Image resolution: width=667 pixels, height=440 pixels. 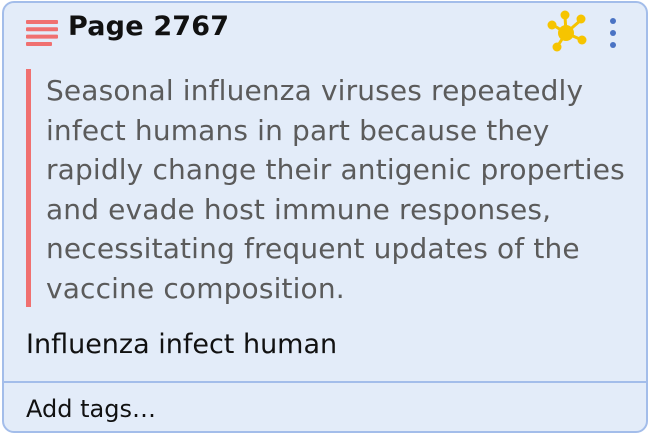 What do you see at coordinates (149, 26) in the screenshot?
I see `page-title: Page 2767` at bounding box center [149, 26].